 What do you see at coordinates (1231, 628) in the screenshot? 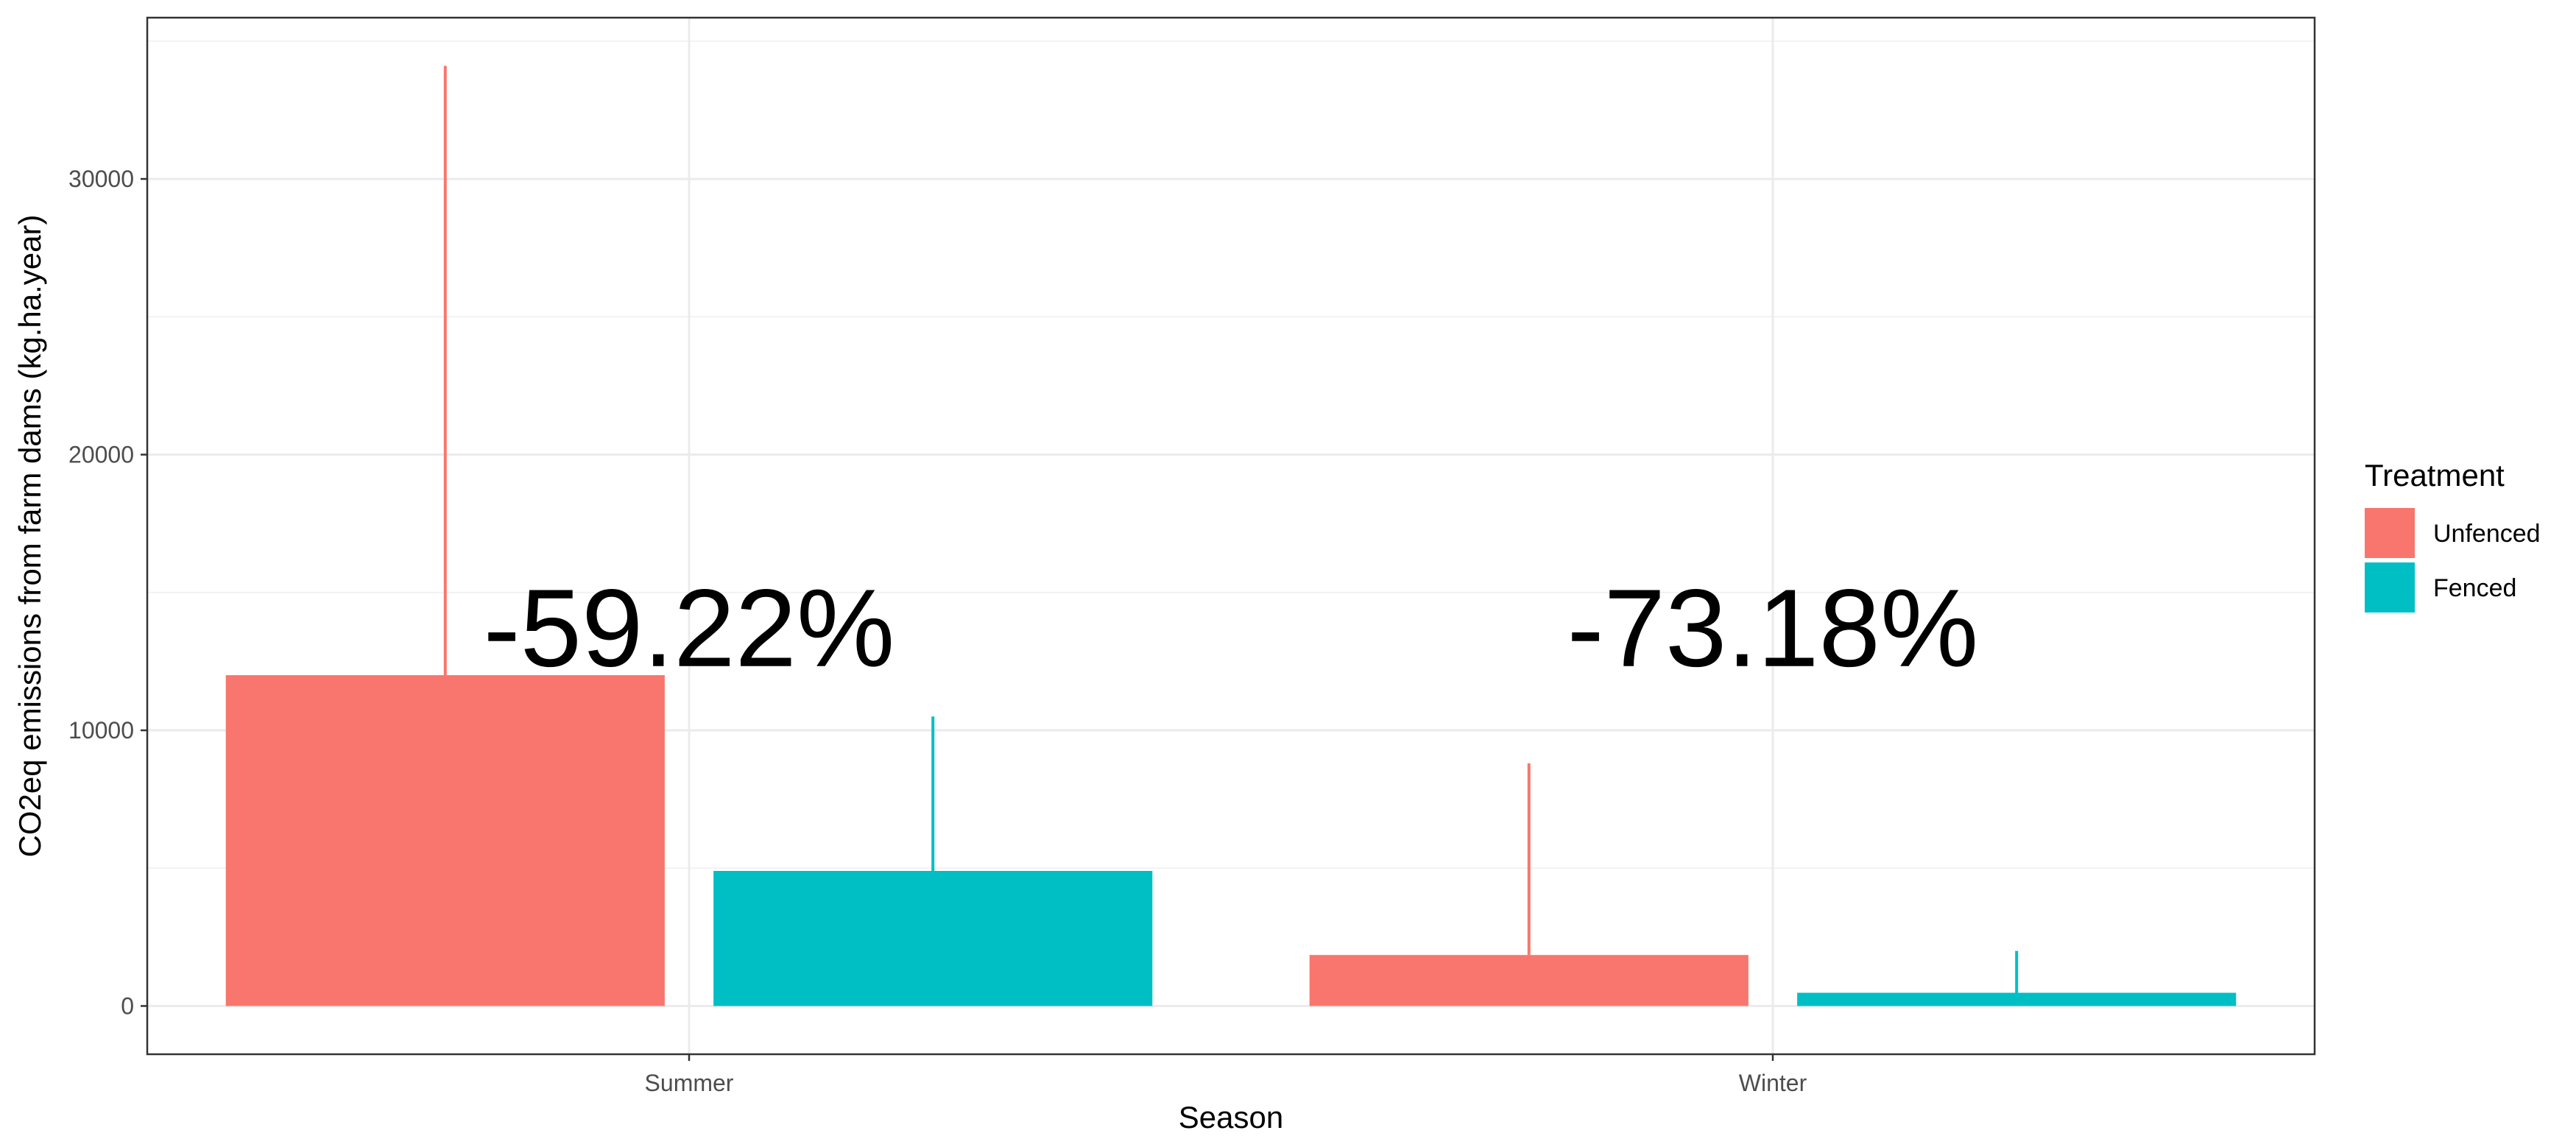
I see `annotations: -59.22% -73.18%` at bounding box center [1231, 628].